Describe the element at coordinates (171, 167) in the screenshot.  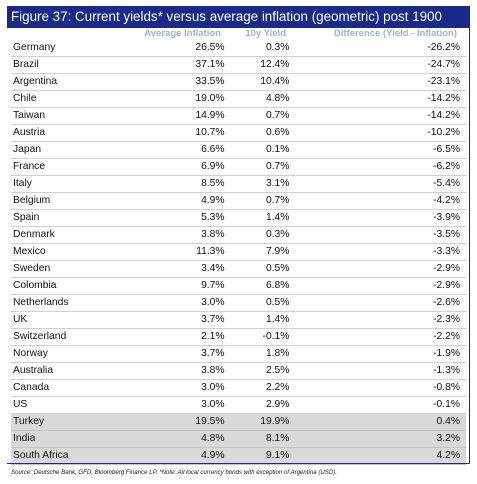
I see `avg-inflation-cell: 6.9%` at that location.